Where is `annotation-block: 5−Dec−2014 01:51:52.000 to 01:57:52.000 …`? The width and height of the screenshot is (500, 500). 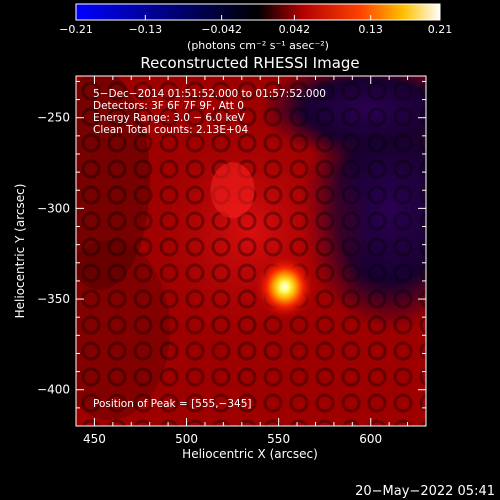 annotation-block: 5−Dec−2014 01:51:52.000 to 01:57:52.000 … is located at coordinates (209, 112).